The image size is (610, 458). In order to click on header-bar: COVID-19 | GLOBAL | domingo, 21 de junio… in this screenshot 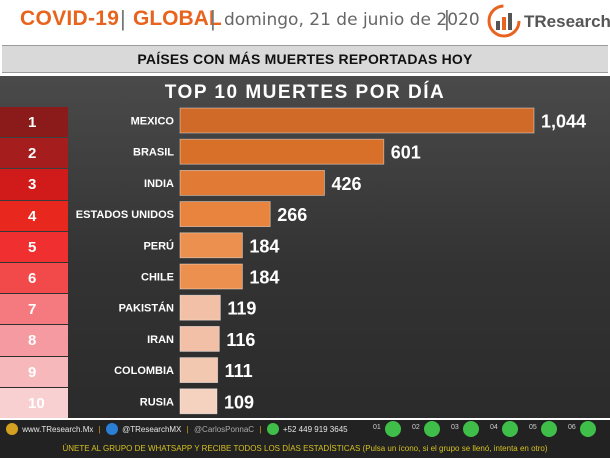, I will do `click(305, 22)`.